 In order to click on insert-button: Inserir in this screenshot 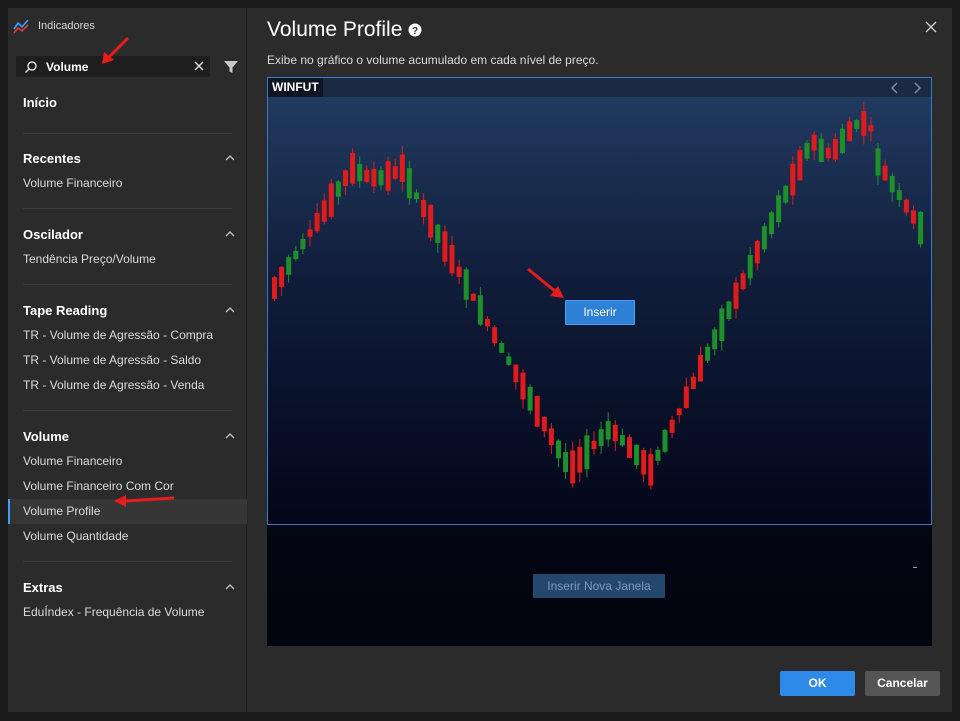, I will do `click(600, 312)`.